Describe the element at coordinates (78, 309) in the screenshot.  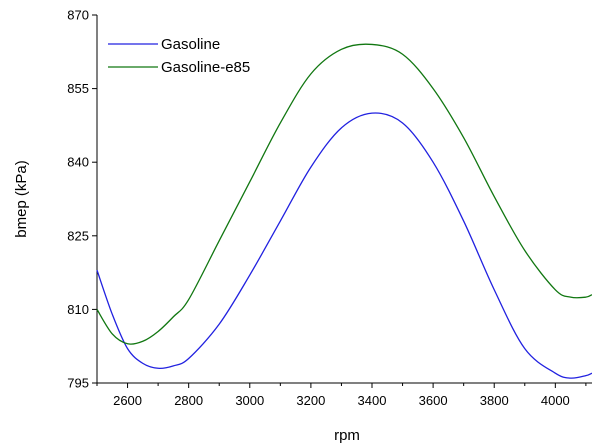
I see `y-tick-label: 810` at that location.